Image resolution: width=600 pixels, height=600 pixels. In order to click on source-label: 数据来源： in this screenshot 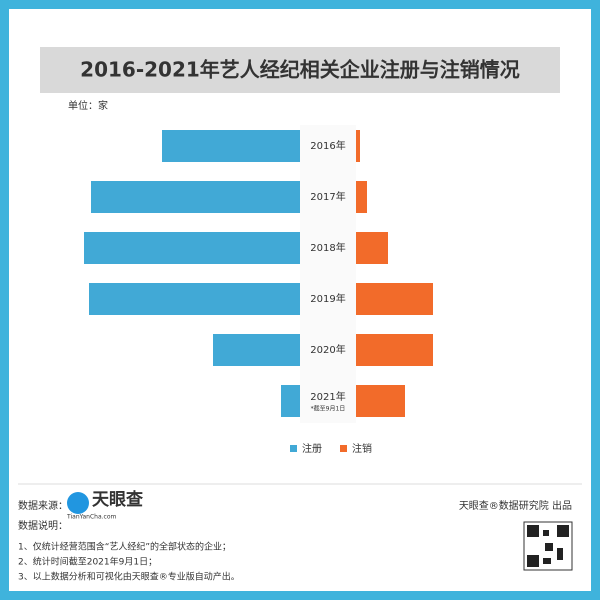, I will do `click(43, 505)`.